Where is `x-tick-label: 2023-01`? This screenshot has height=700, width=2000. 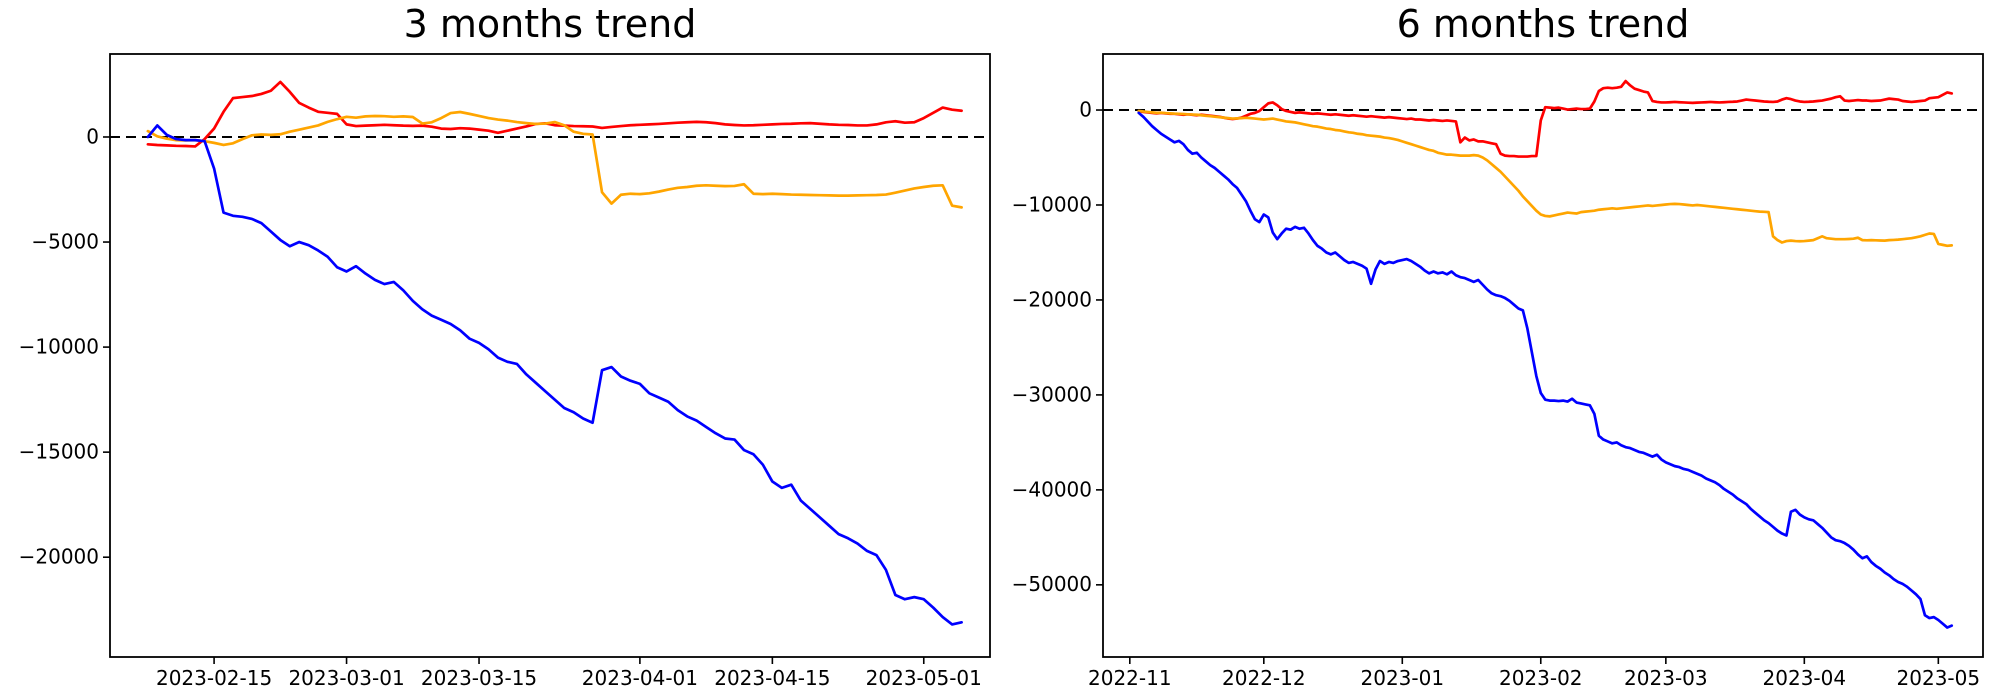
x-tick-label: 2023-01 is located at coordinates (1403, 678).